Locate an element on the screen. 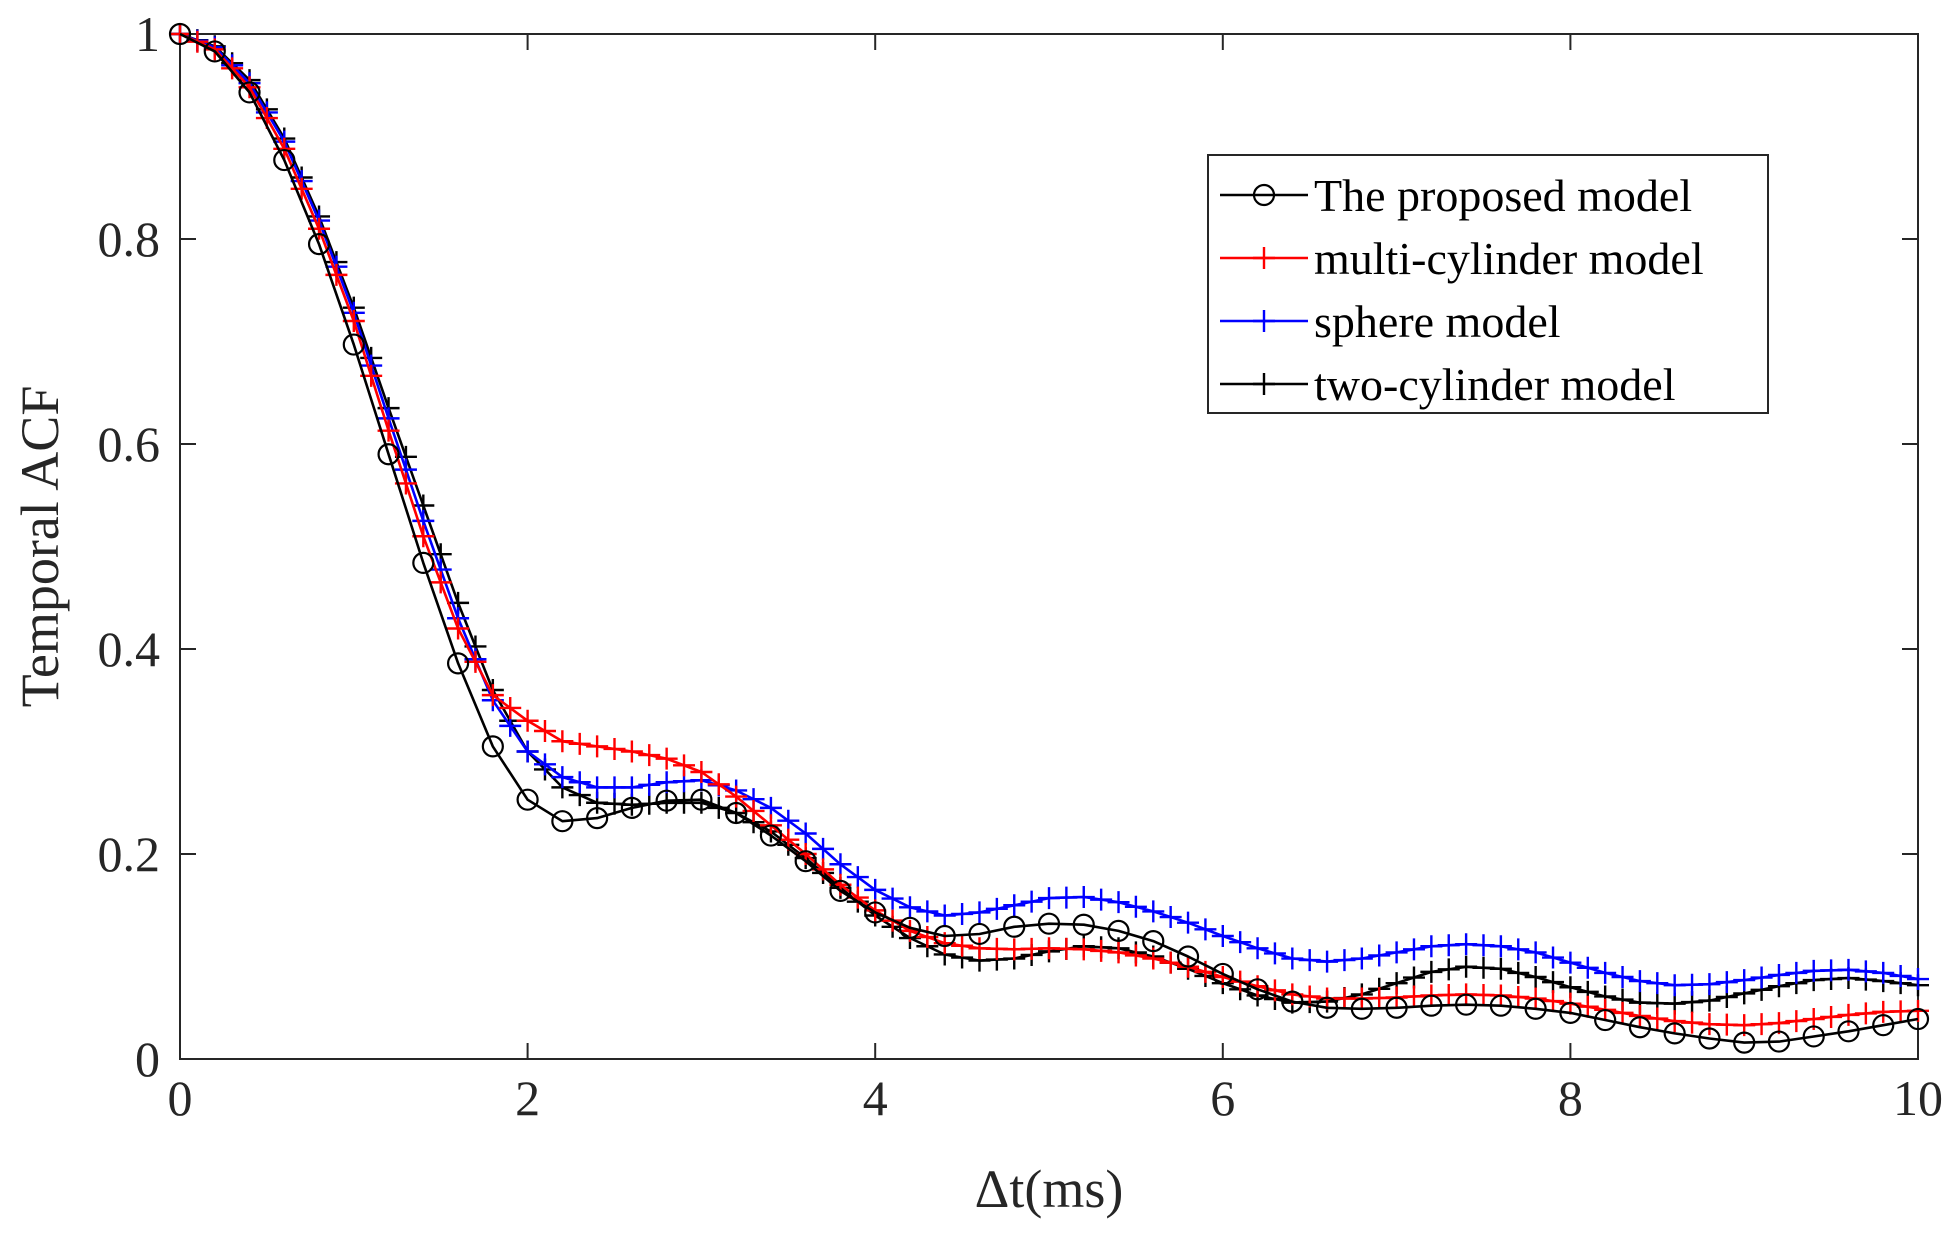  x-tick-label: 4 is located at coordinates (875, 1098).